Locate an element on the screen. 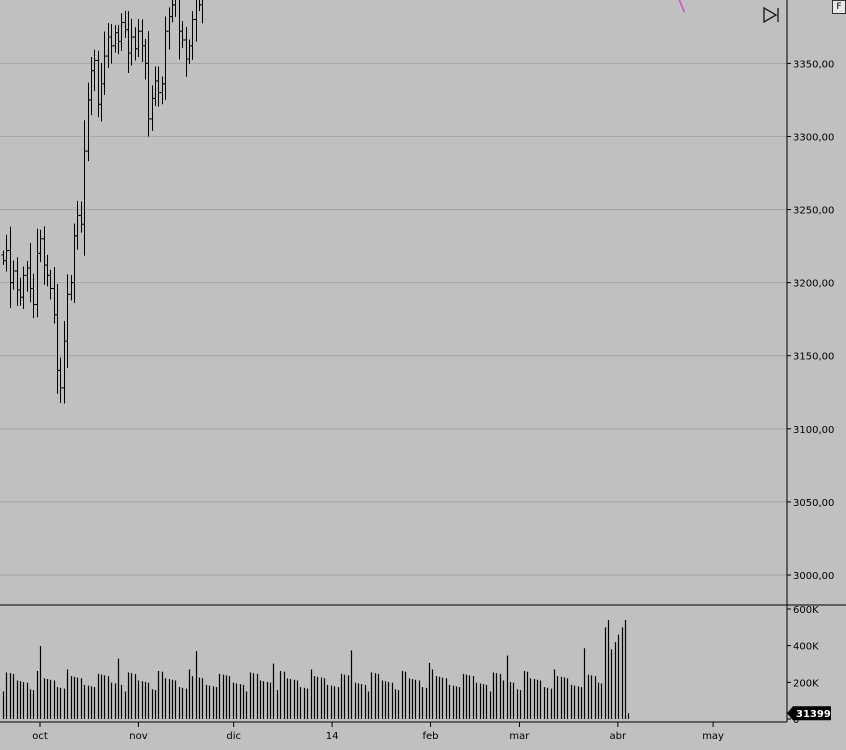 Image resolution: width=846 pixels, height=750 pixels. price-tick-label: 3300,00 is located at coordinates (813, 137).